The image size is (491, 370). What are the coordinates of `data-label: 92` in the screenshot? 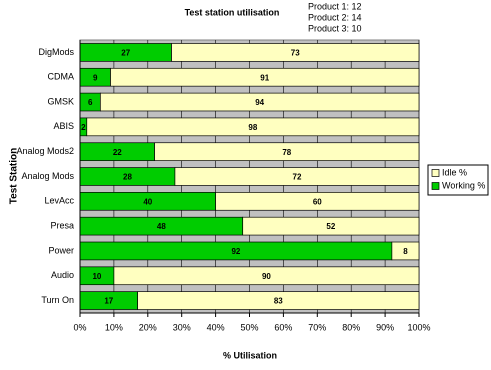 It's located at (235, 251).